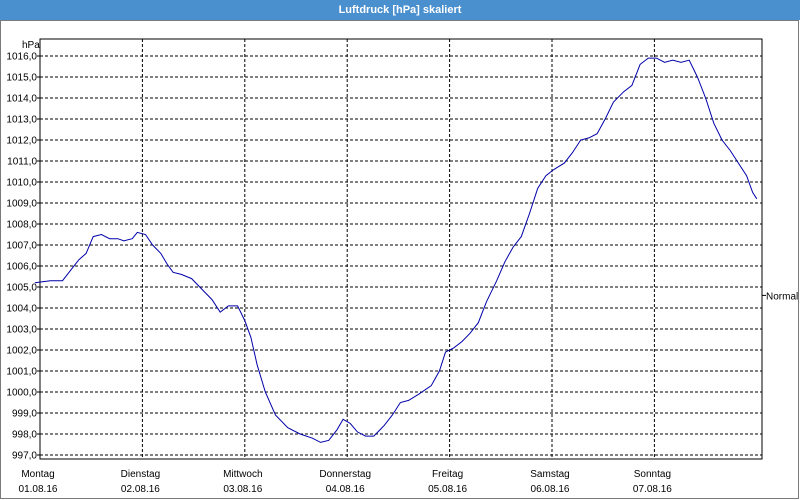 The width and height of the screenshot is (800, 500). I want to click on x-tick-day-label: Mittwoch, so click(242, 474).